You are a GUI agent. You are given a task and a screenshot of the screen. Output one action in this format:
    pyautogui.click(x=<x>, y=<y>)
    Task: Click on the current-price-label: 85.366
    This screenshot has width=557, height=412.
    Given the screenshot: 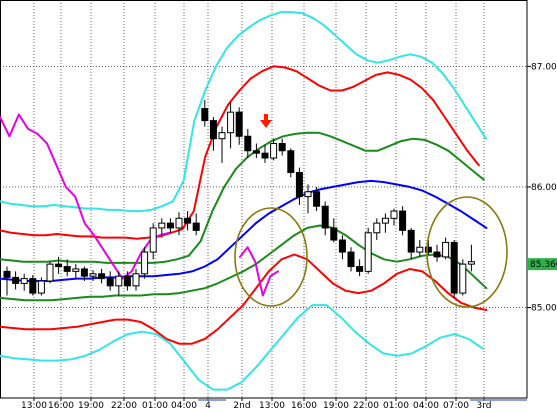 What is the action you would take?
    pyautogui.click(x=543, y=265)
    